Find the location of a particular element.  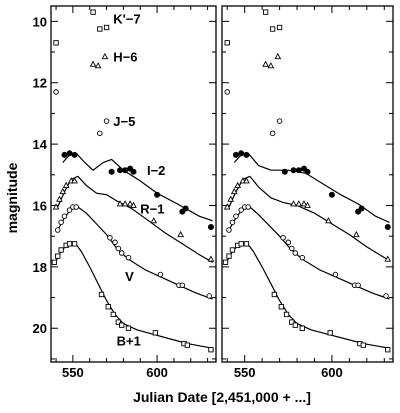

band-label-h-6: H−6 is located at coordinates (125, 57).